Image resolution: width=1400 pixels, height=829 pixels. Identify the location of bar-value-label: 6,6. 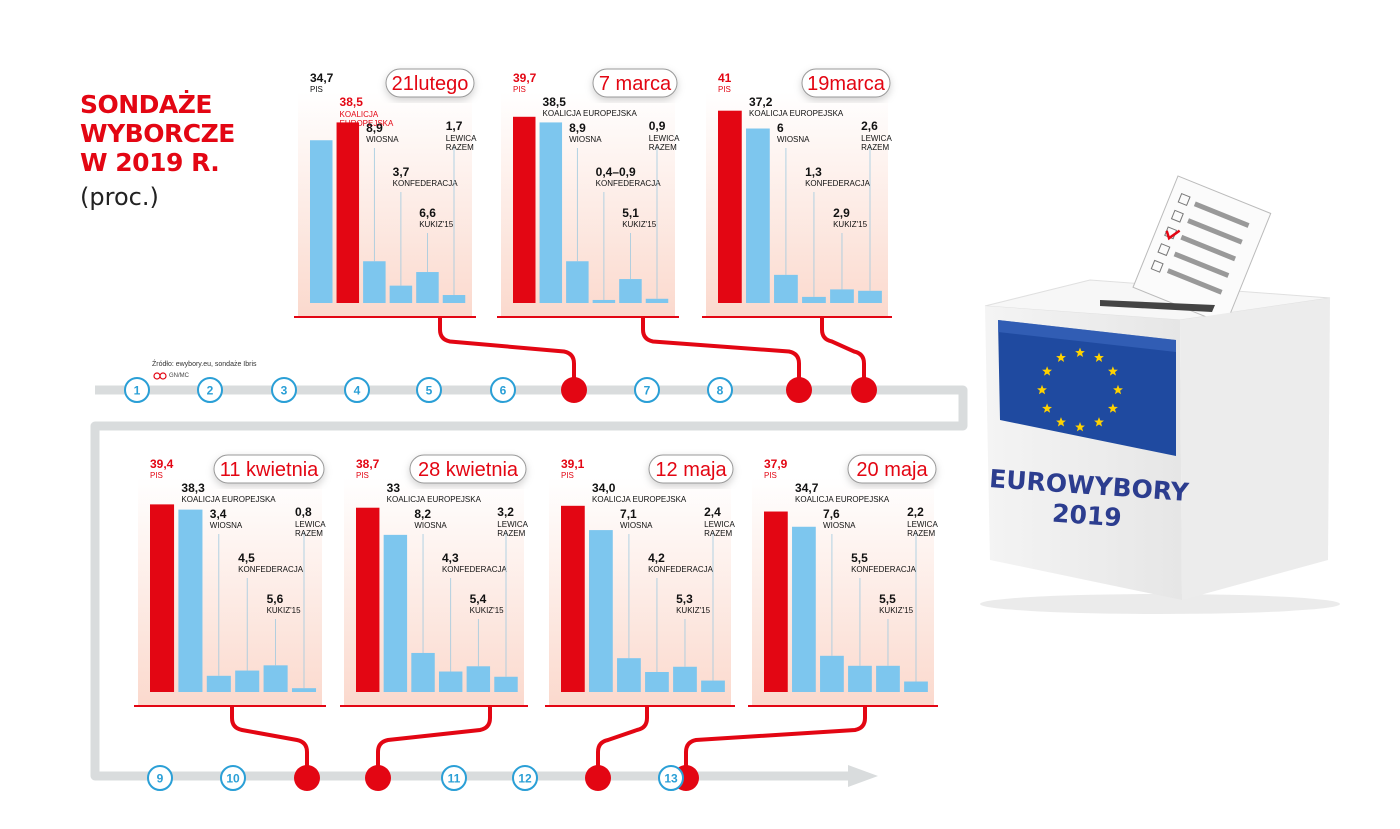
(427, 213).